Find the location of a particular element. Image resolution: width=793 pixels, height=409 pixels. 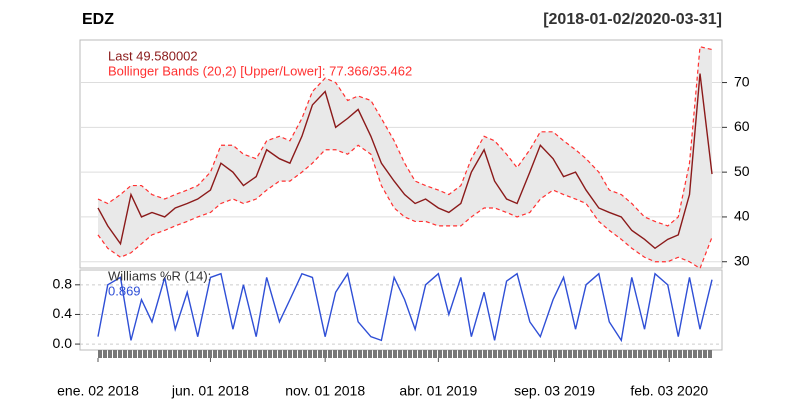

y-tick-label: 0.0 is located at coordinates (63, 343).